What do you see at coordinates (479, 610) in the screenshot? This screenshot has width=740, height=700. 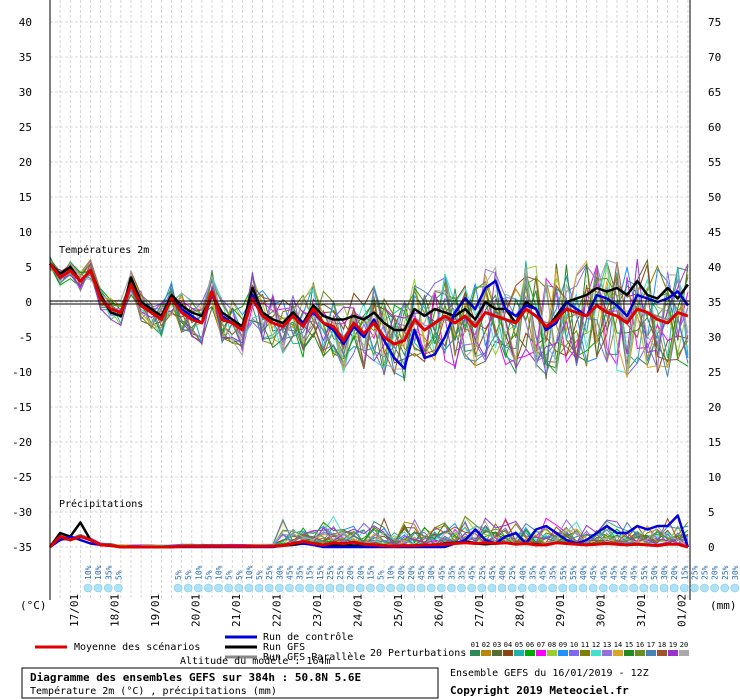 I see `x-date-label: 27/01` at bounding box center [479, 610].